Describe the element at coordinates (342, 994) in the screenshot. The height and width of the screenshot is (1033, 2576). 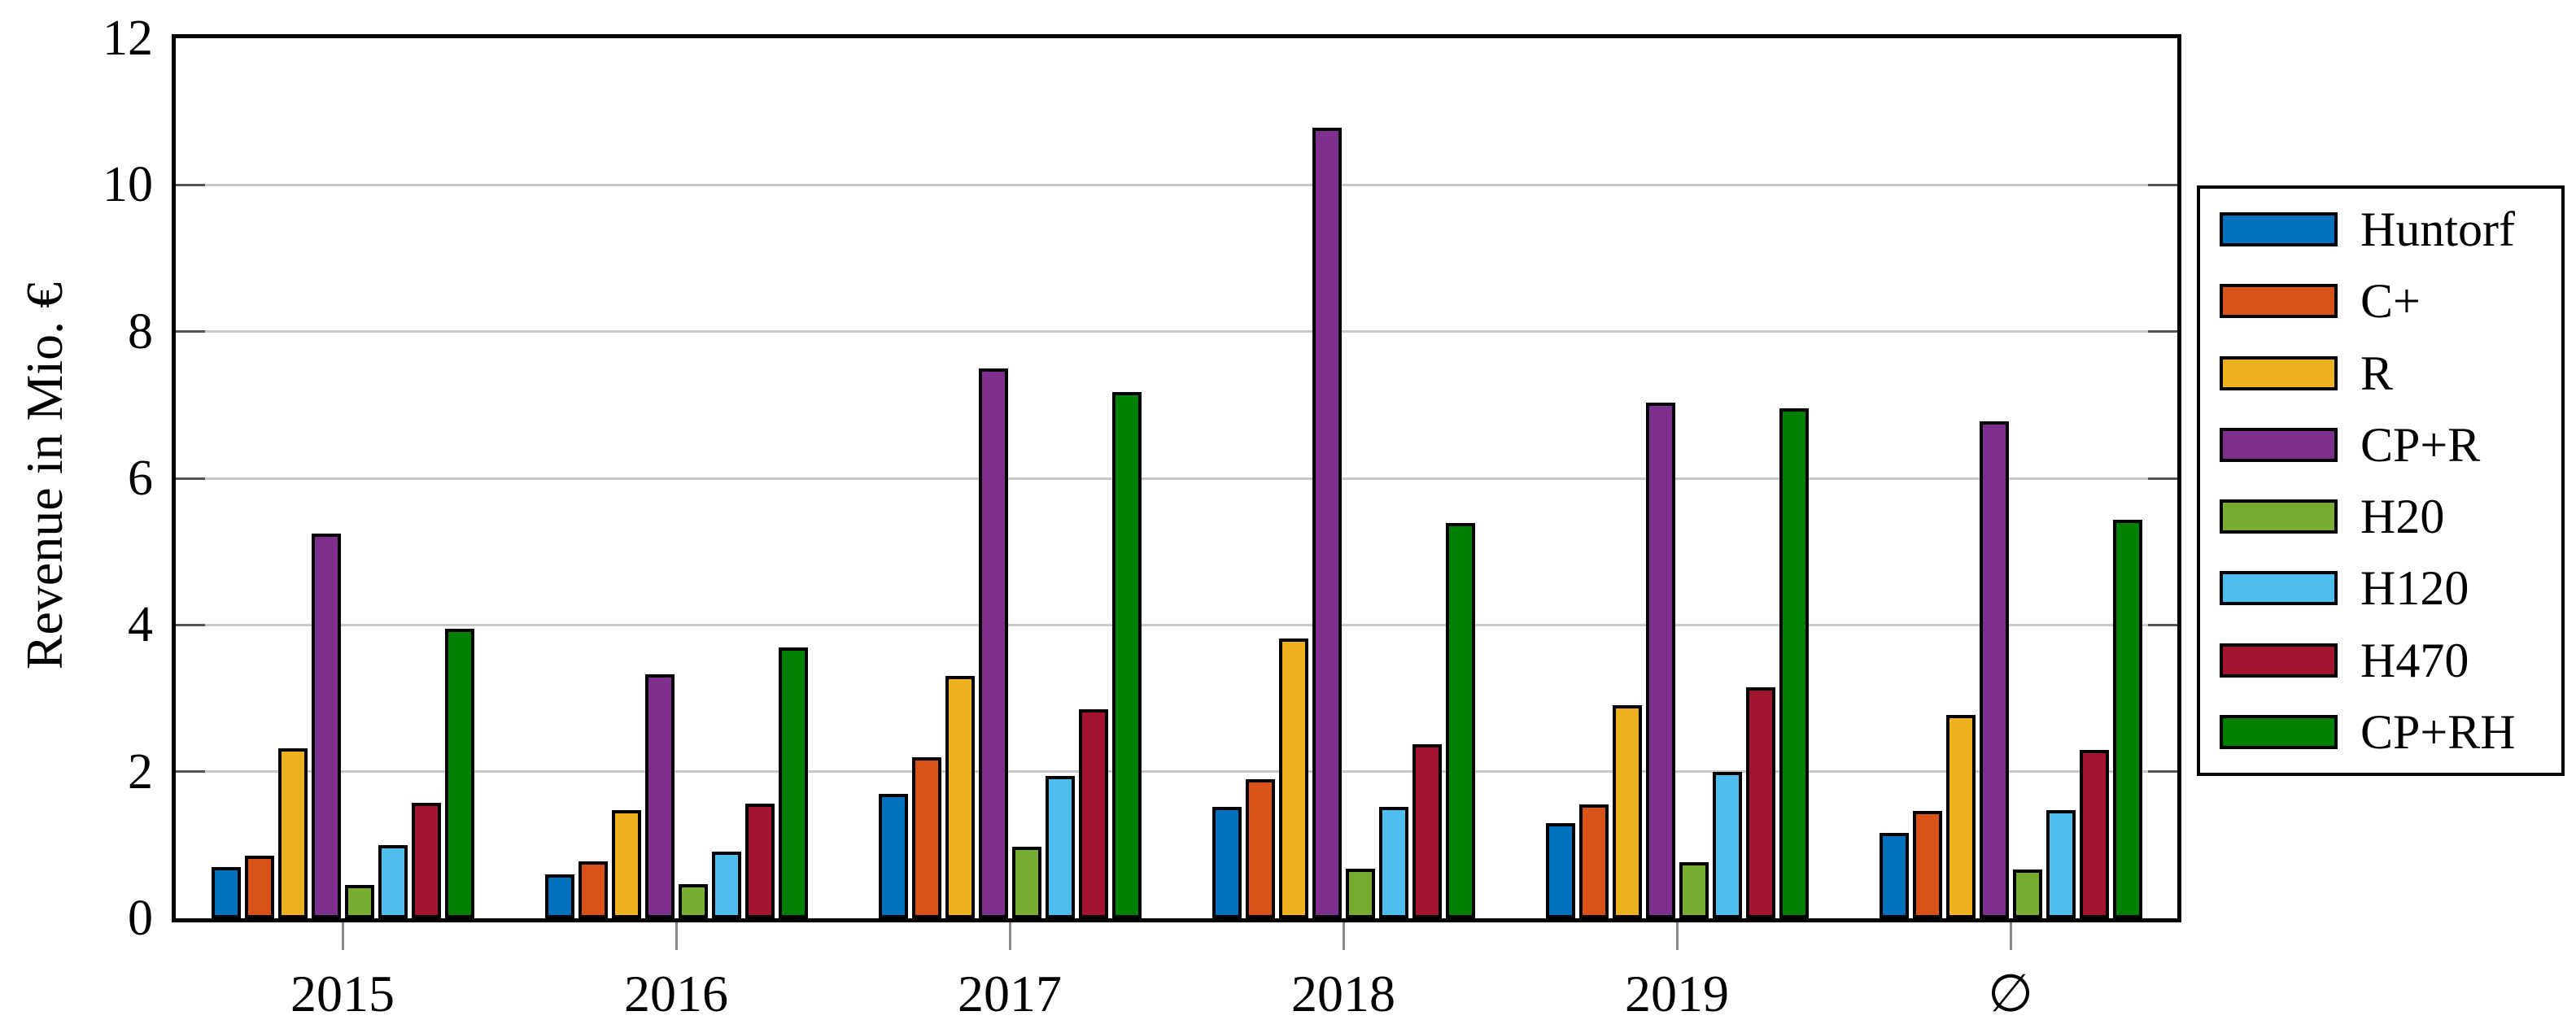
I see `x-tick-label-2015: 2015` at that location.